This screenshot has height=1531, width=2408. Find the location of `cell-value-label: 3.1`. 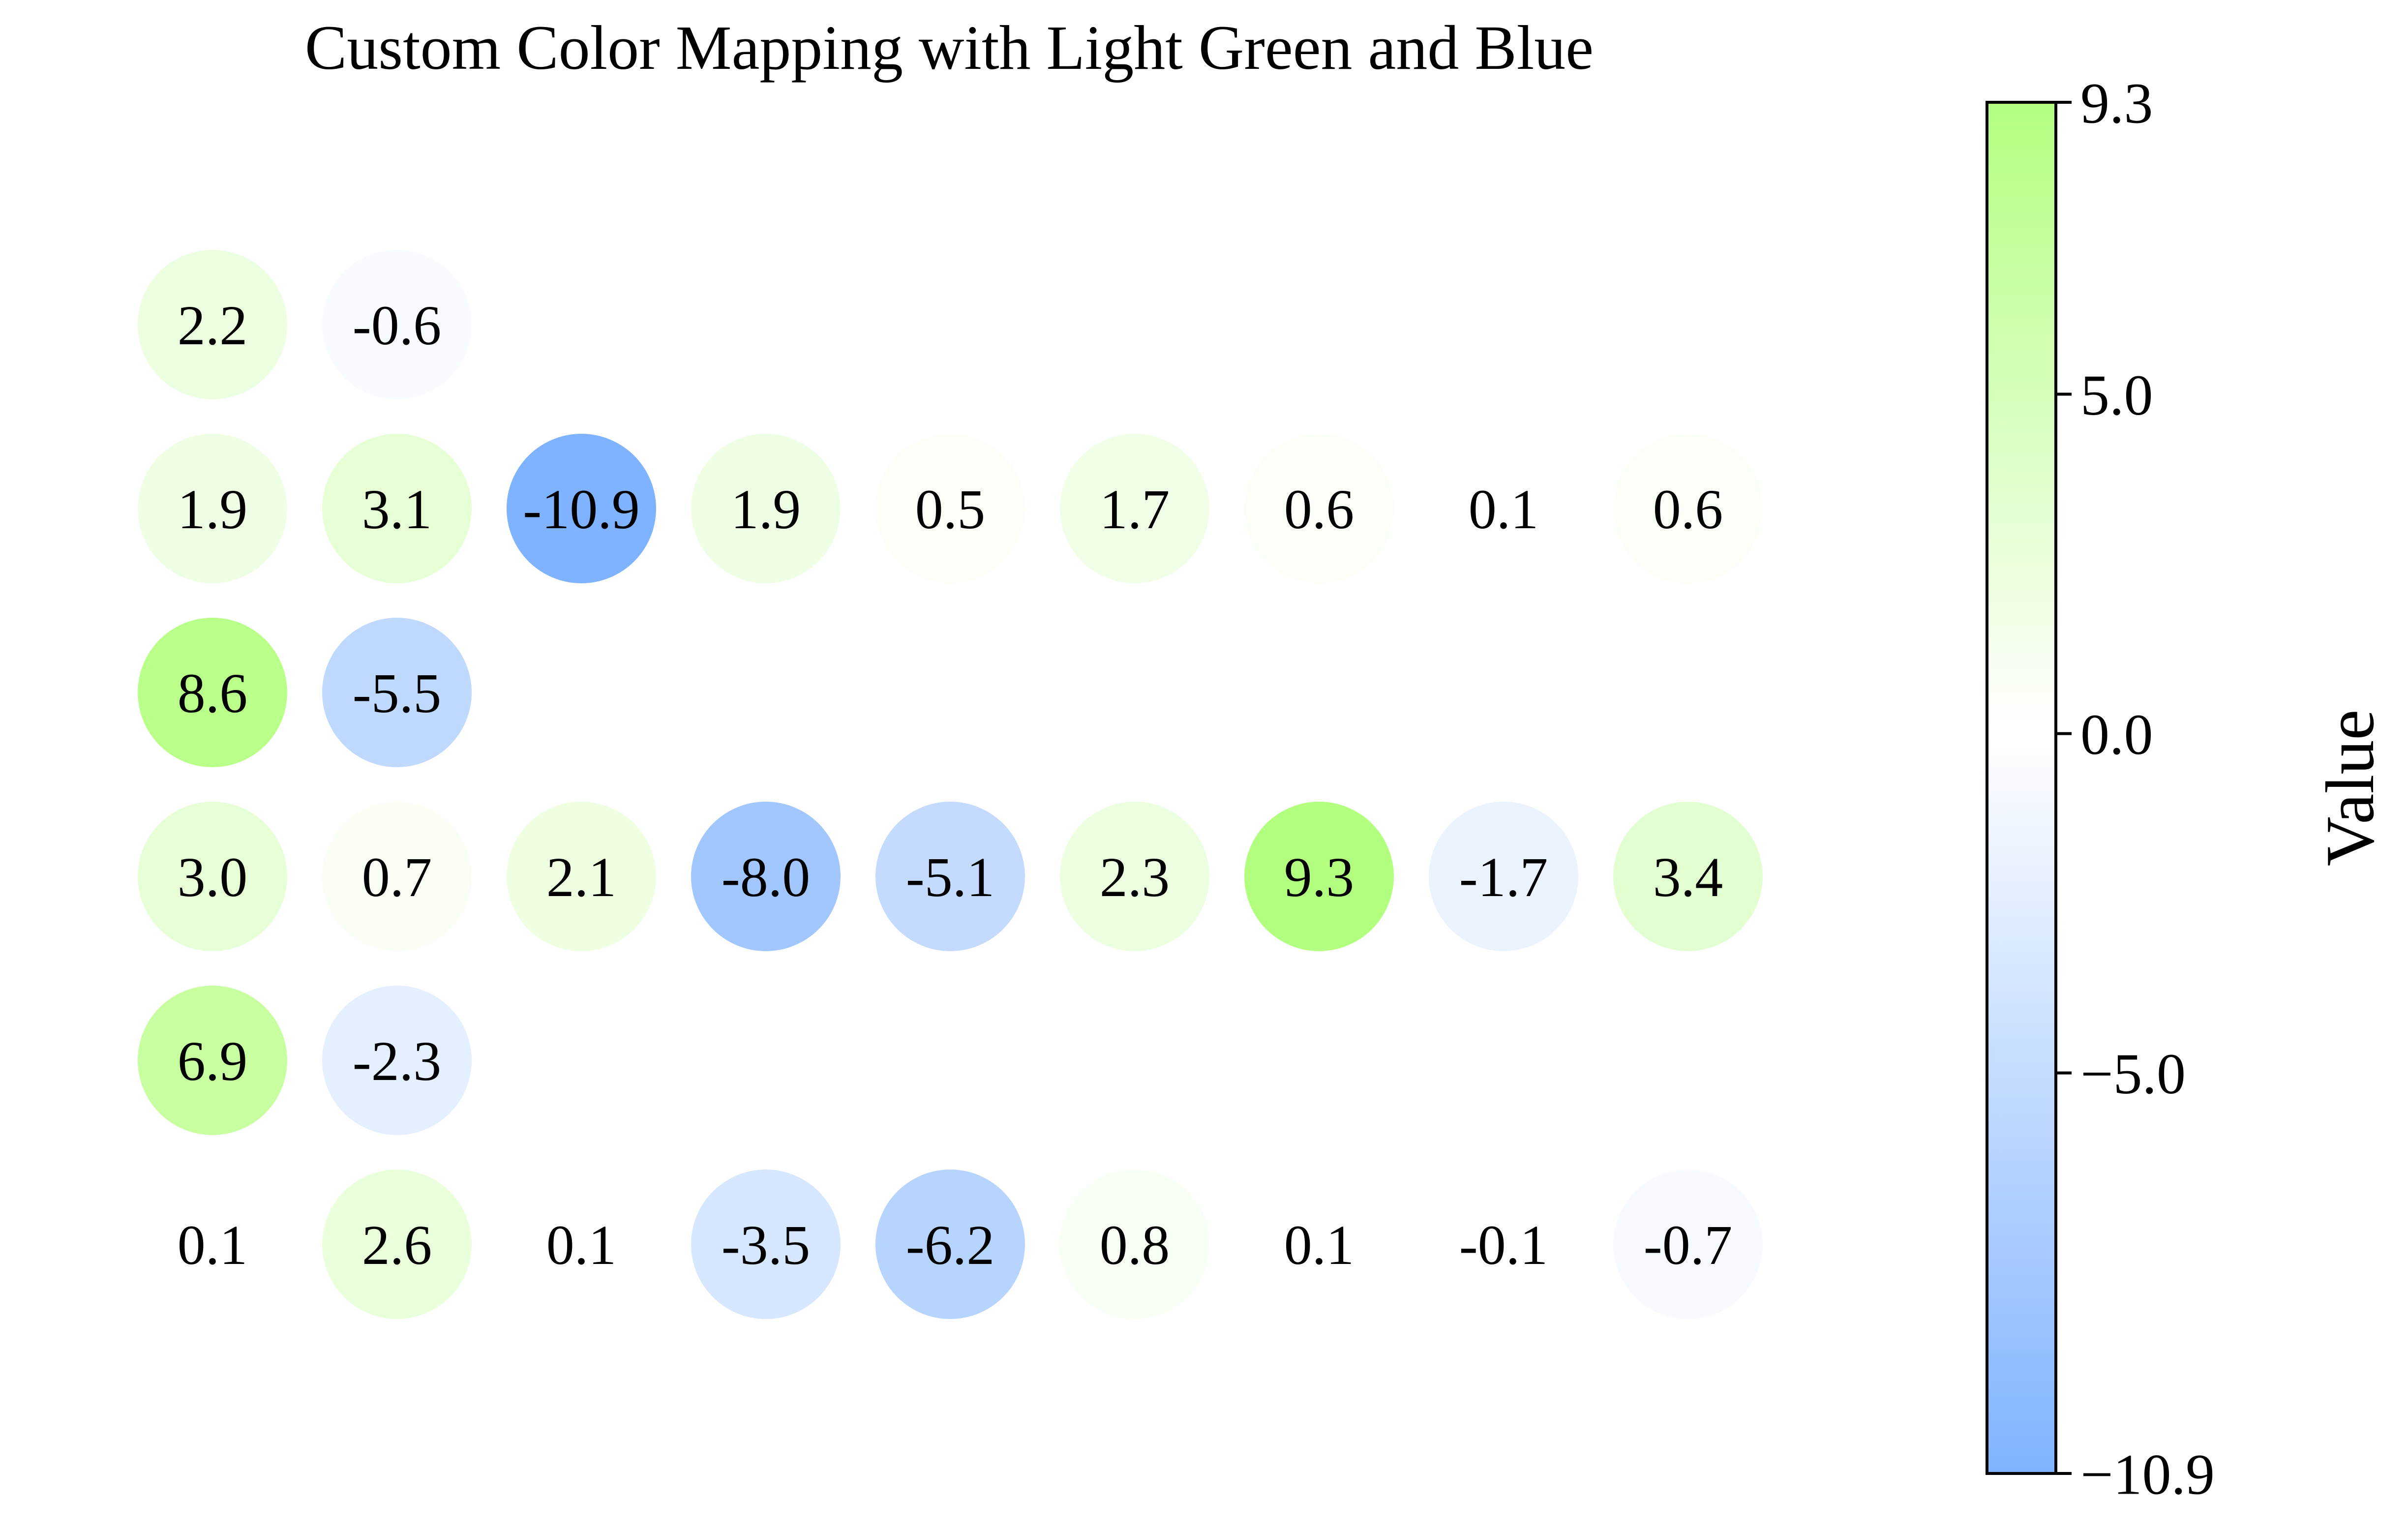

cell-value-label: 3.1 is located at coordinates (397, 509).